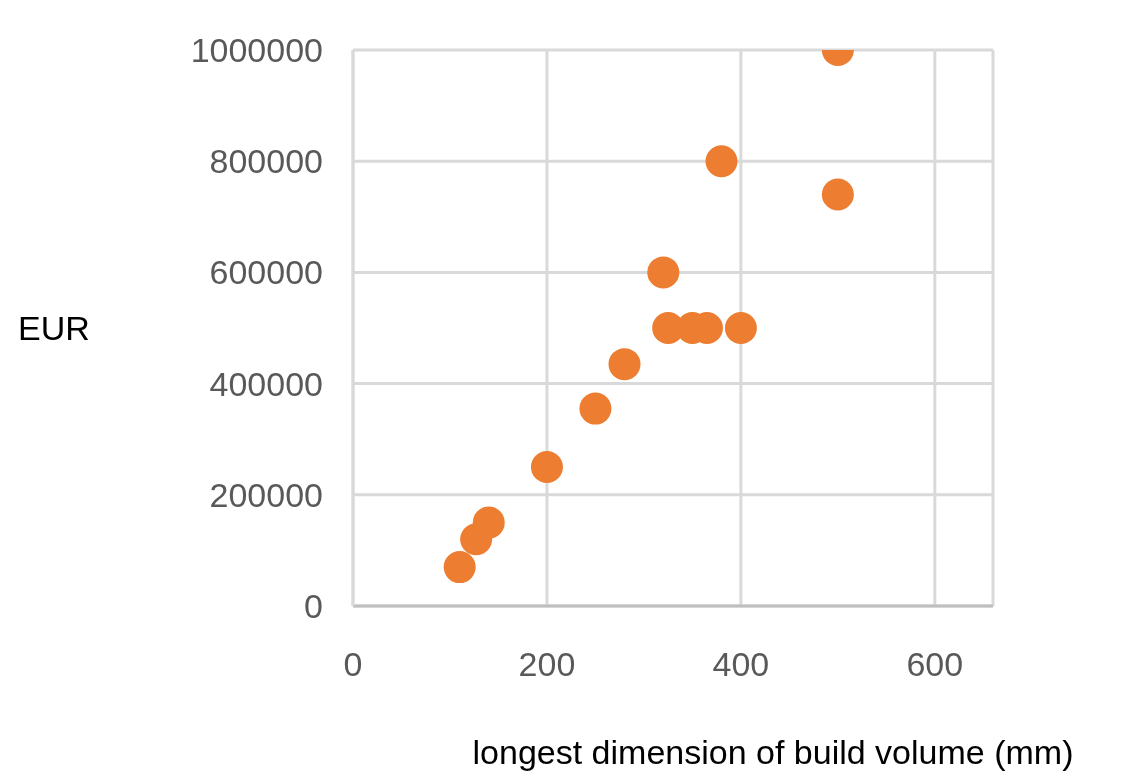 The height and width of the screenshot is (776, 1147). Describe the element at coordinates (266, 494) in the screenshot. I see `y-tick-label: 200000` at that location.